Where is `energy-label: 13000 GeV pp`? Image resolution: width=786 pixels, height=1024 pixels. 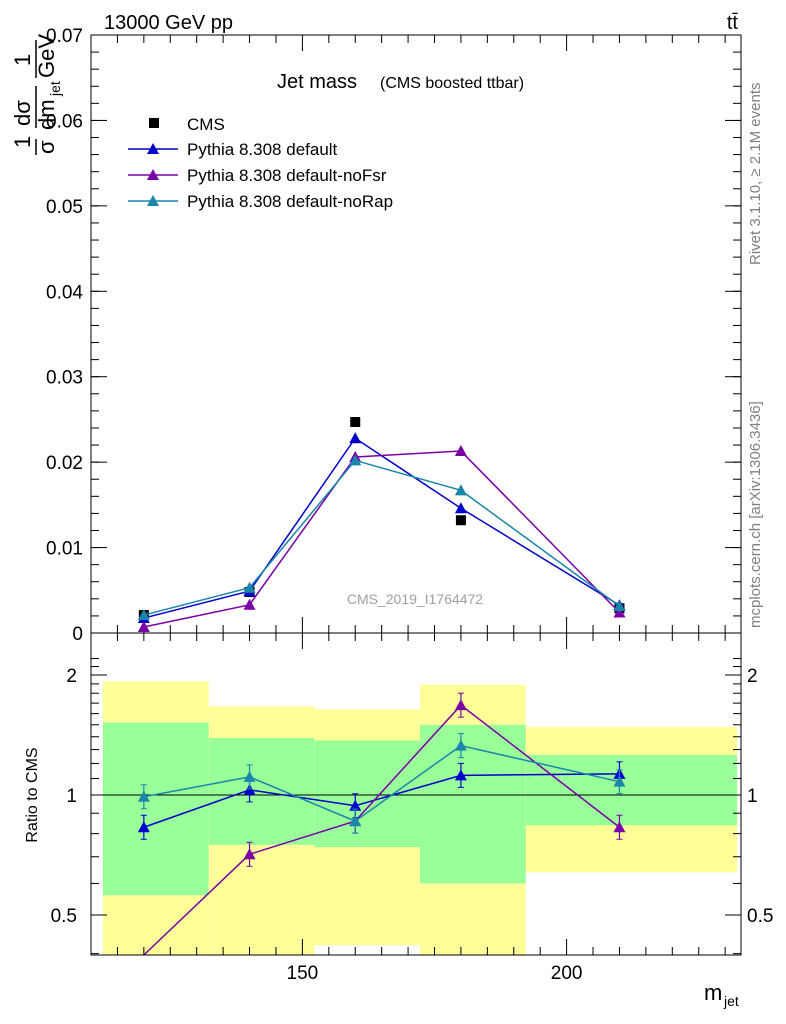 energy-label: 13000 GeV pp is located at coordinates (168, 23).